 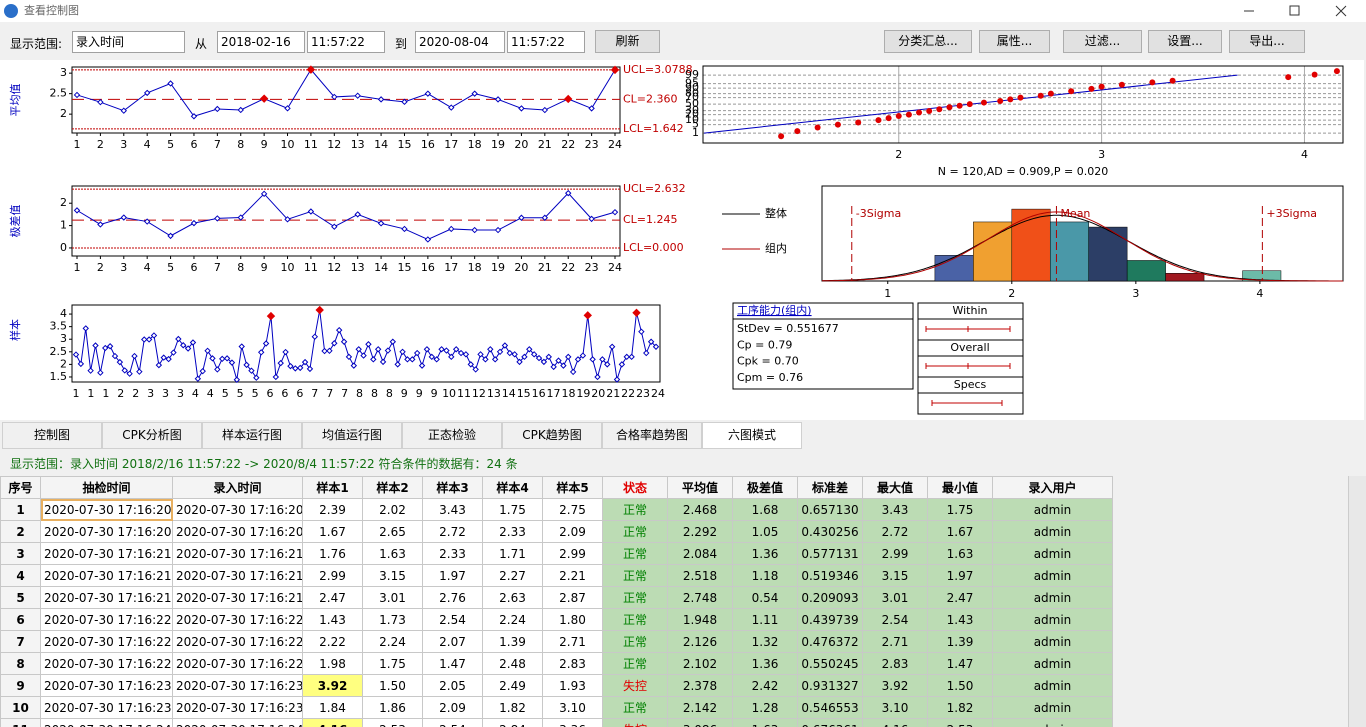 I want to click on from-time: 11:57:22, so click(x=346, y=42).